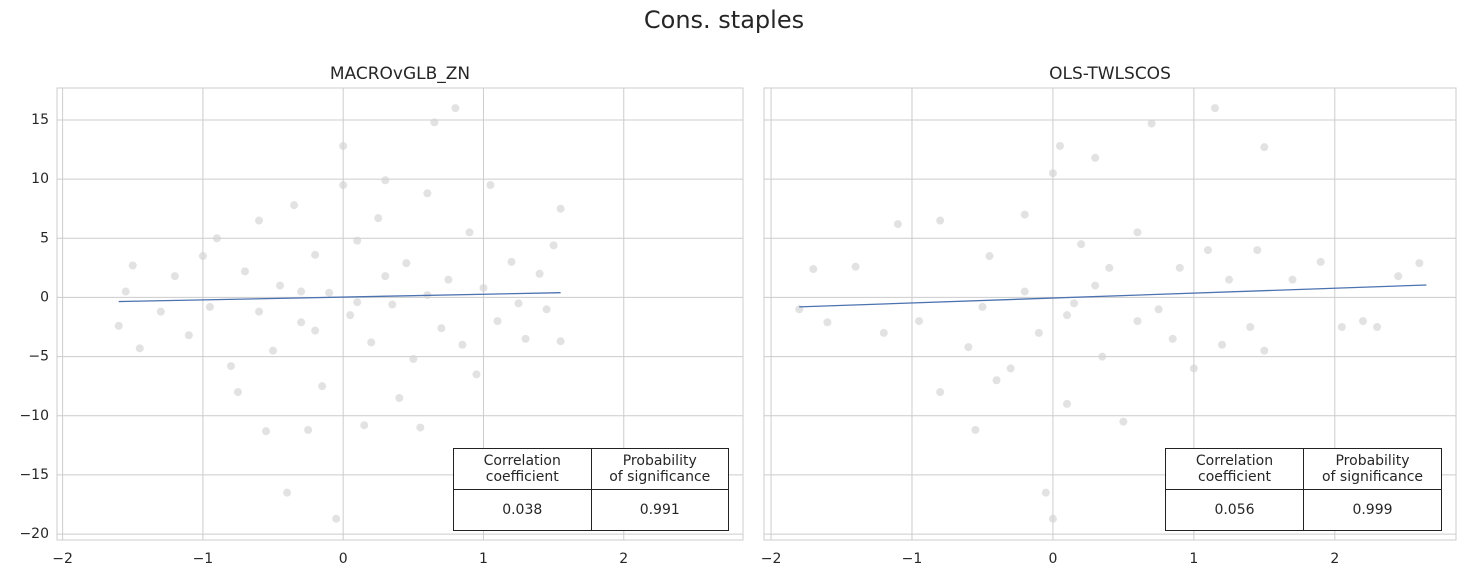 This screenshot has width=1466, height=578. I want to click on y-tick-label: −5, so click(38, 357).